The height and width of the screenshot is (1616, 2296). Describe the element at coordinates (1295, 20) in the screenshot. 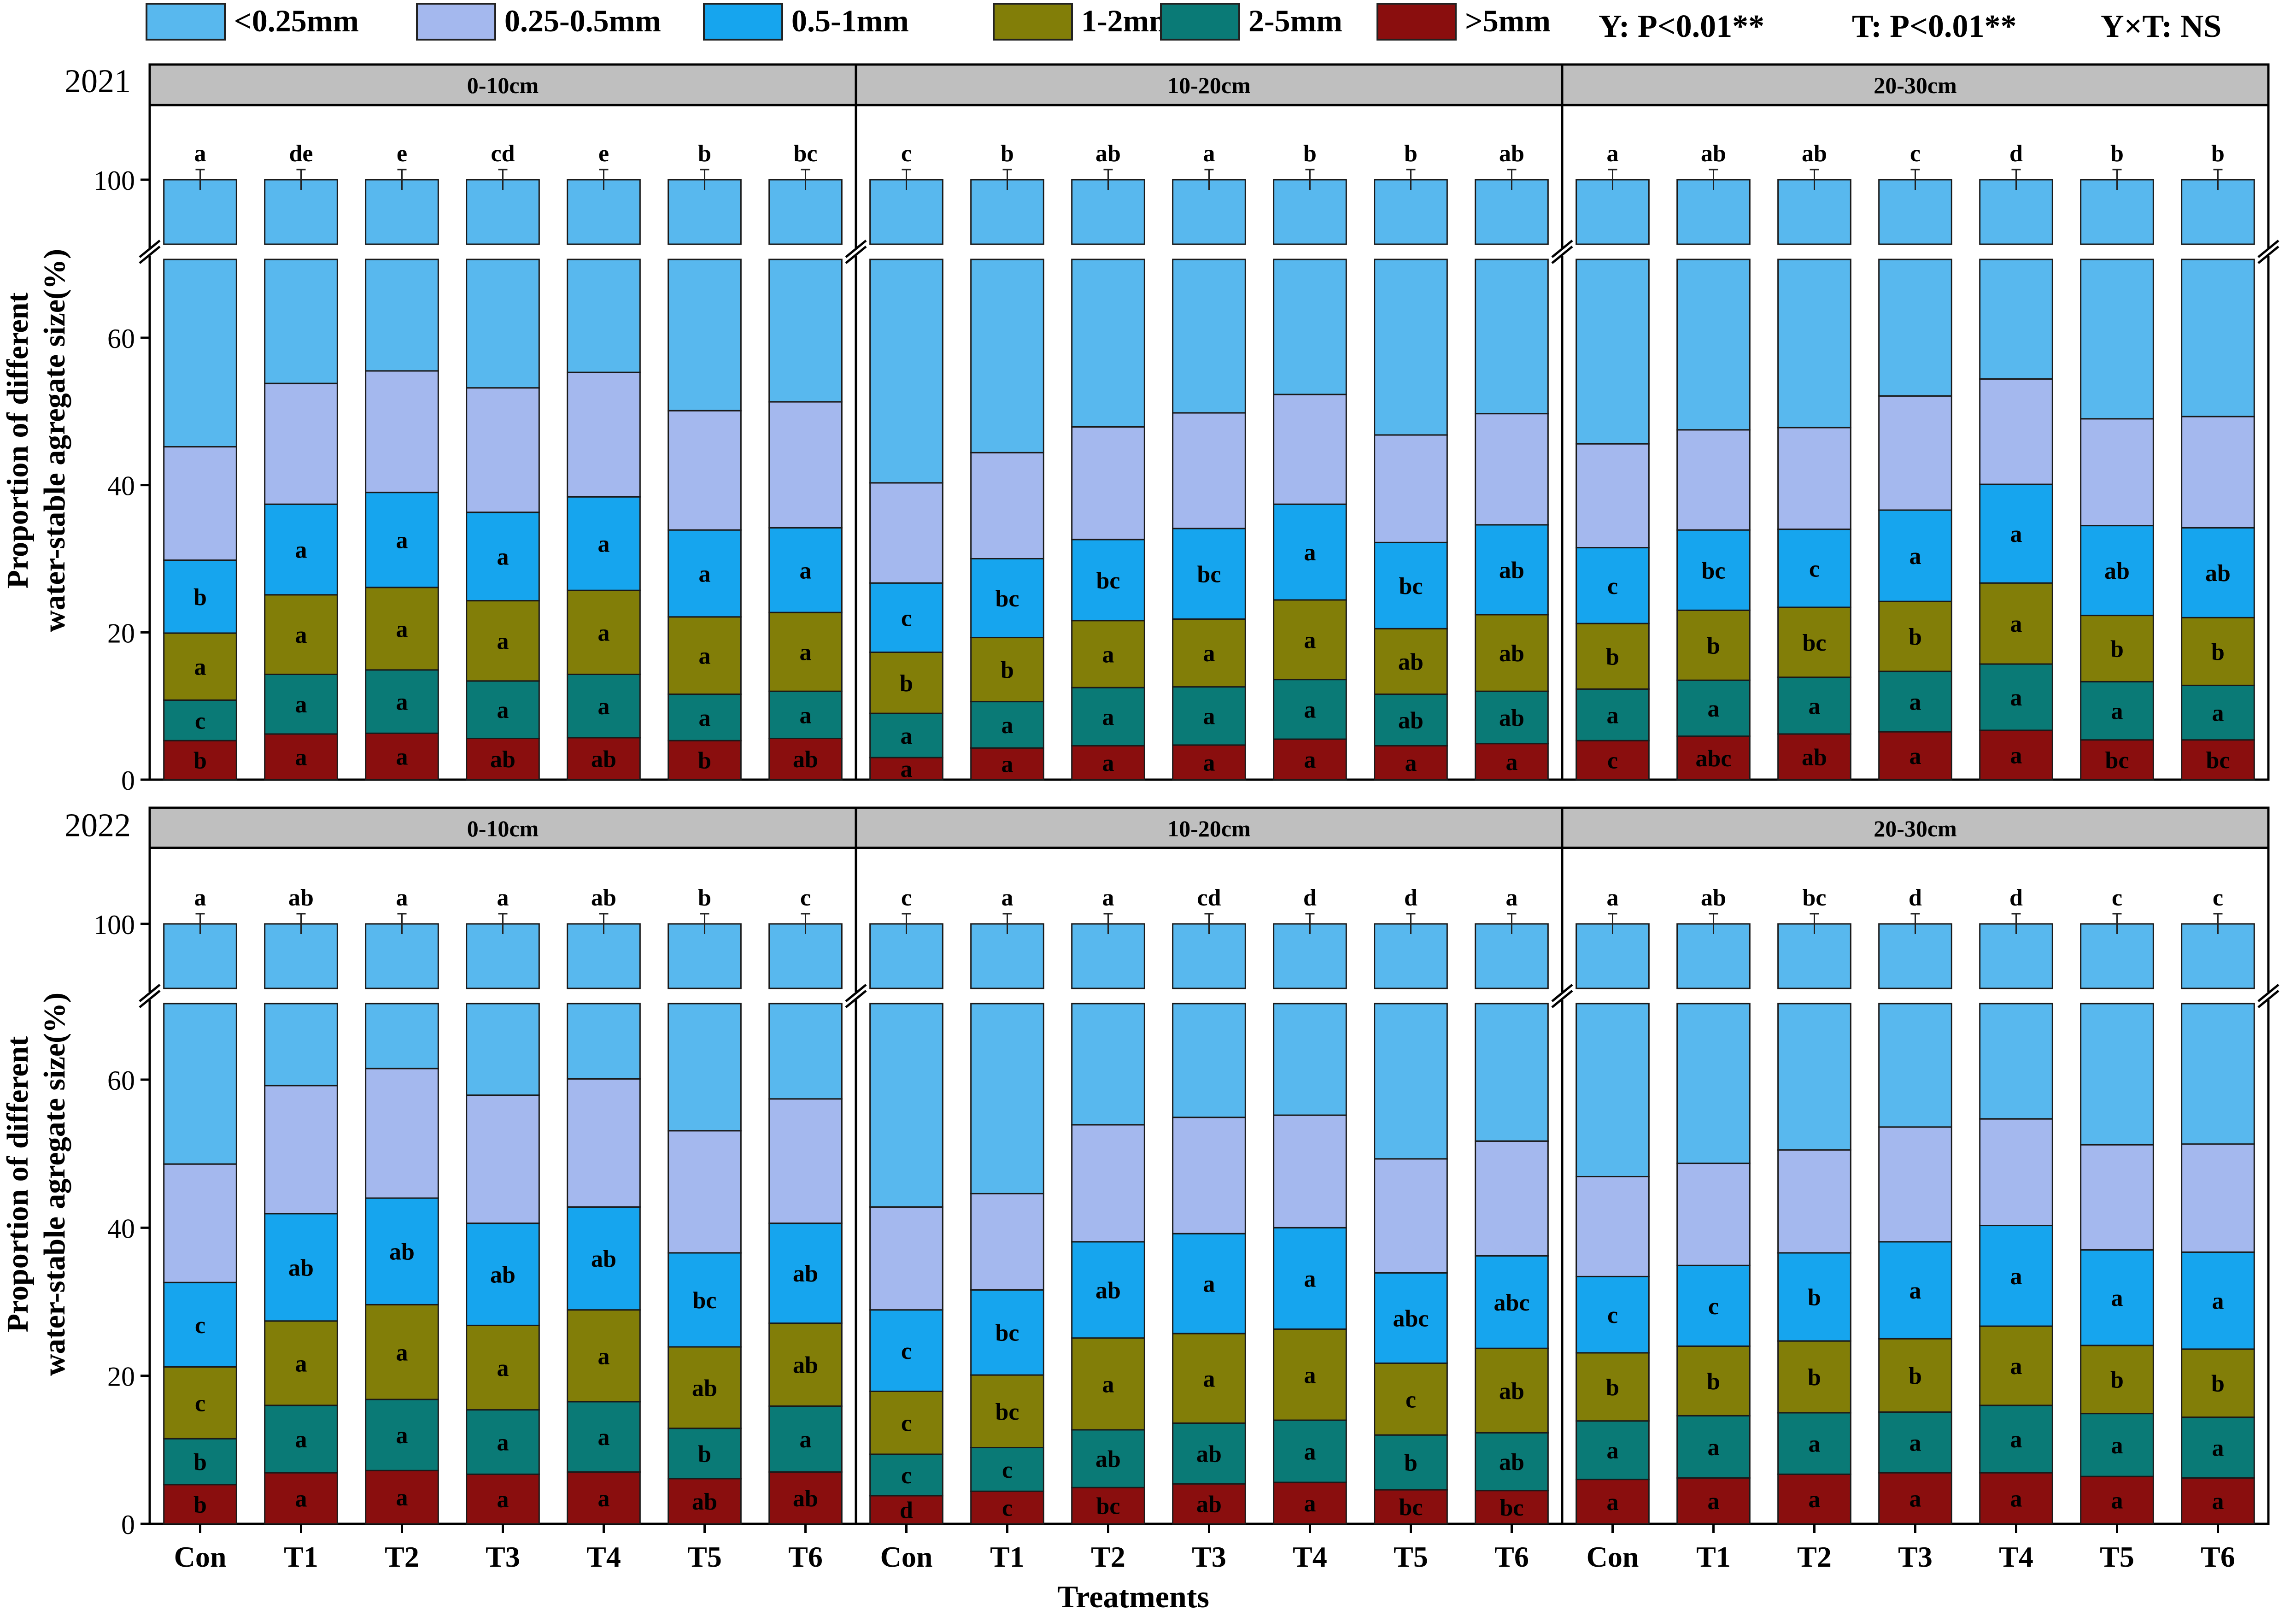

I see `legend-label: 2-5mm` at that location.